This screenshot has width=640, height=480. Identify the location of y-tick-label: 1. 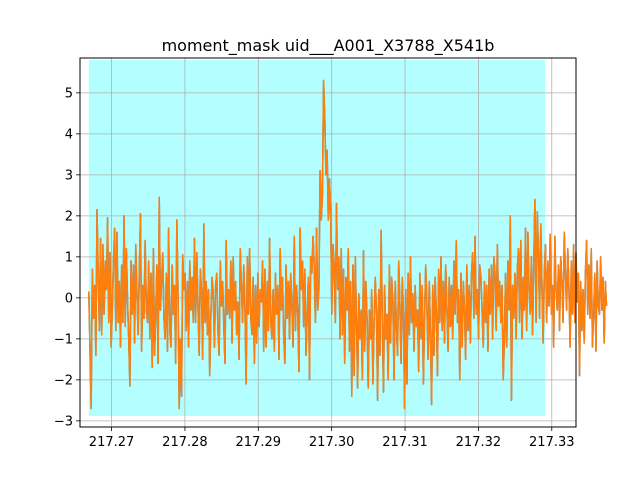
(69, 257).